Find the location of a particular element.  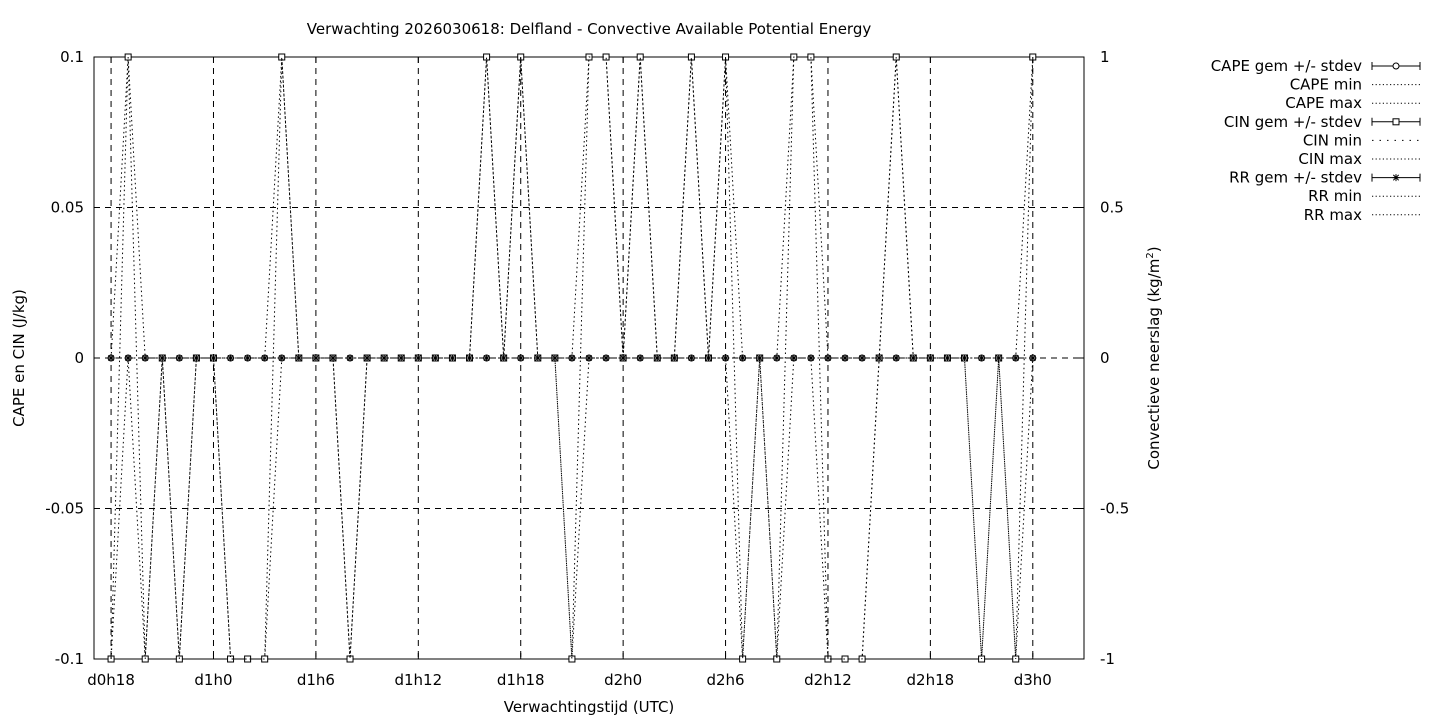

legend-label: CAPE min is located at coordinates (1326, 85).